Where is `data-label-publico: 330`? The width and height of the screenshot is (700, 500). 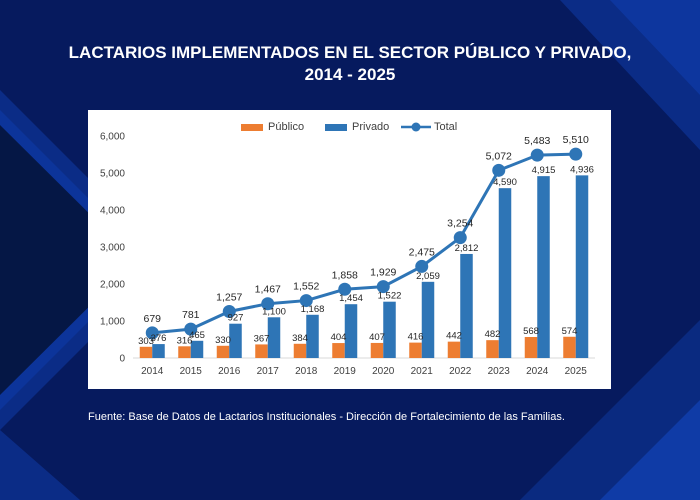
data-label-publico: 330 is located at coordinates (223, 340).